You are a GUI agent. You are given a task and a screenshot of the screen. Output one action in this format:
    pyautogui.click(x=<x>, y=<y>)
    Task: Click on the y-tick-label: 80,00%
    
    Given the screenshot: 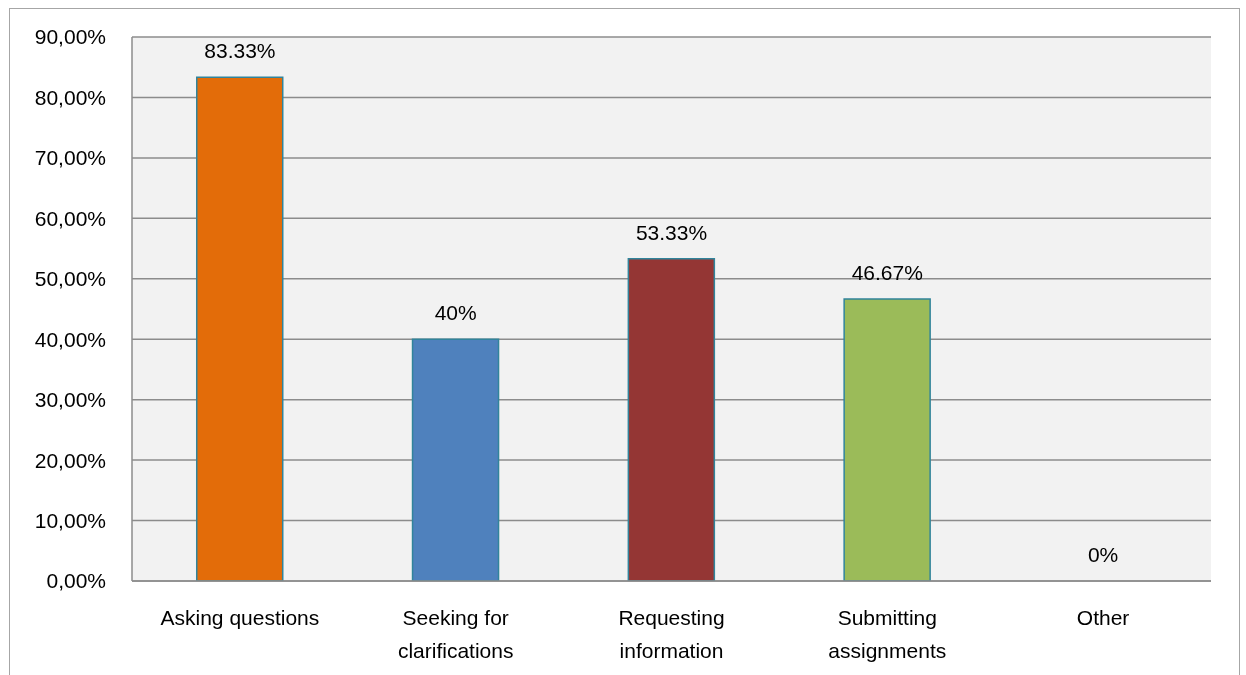 What is the action you would take?
    pyautogui.click(x=70, y=97)
    